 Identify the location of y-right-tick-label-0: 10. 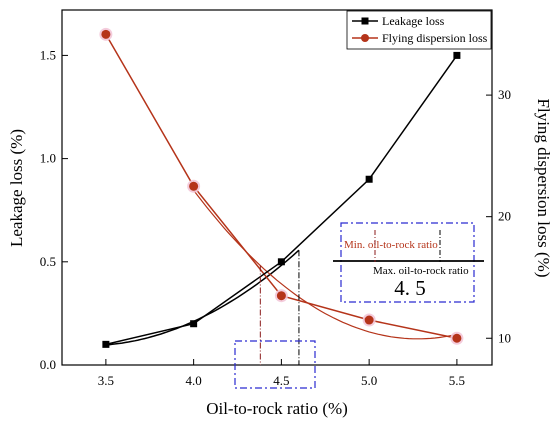
(504, 337).